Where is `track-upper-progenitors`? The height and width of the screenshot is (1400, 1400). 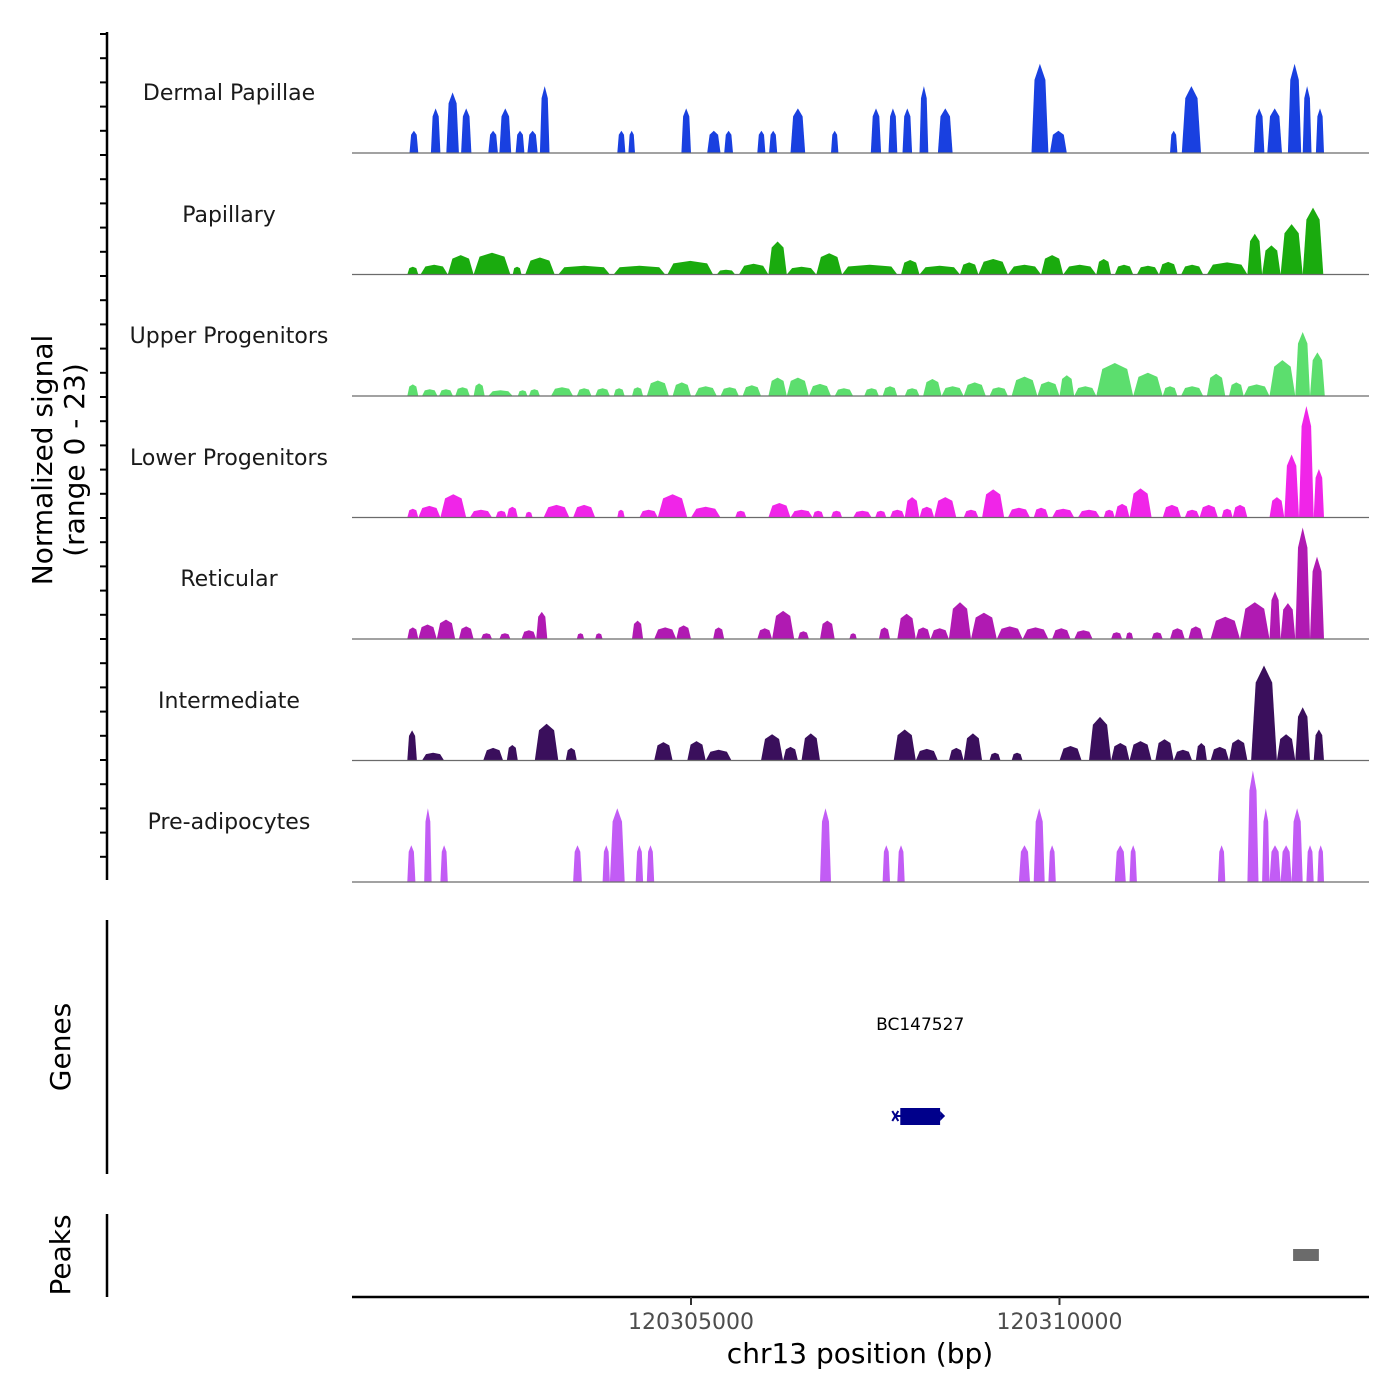 track-upper-progenitors is located at coordinates (860, 364).